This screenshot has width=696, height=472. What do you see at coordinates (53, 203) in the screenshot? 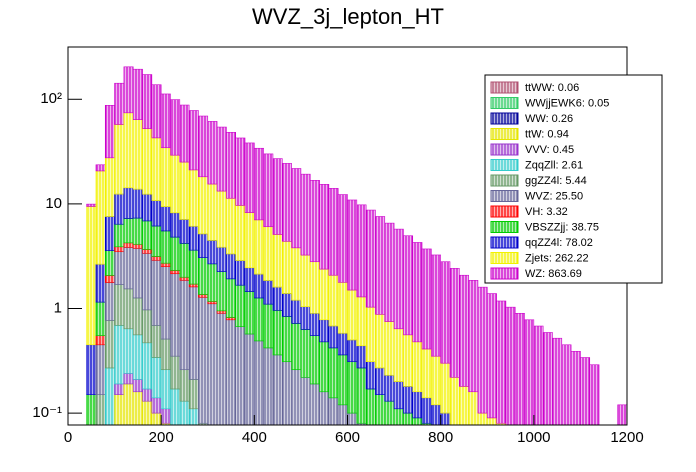
I see `y-tick-label: 10` at bounding box center [53, 203].